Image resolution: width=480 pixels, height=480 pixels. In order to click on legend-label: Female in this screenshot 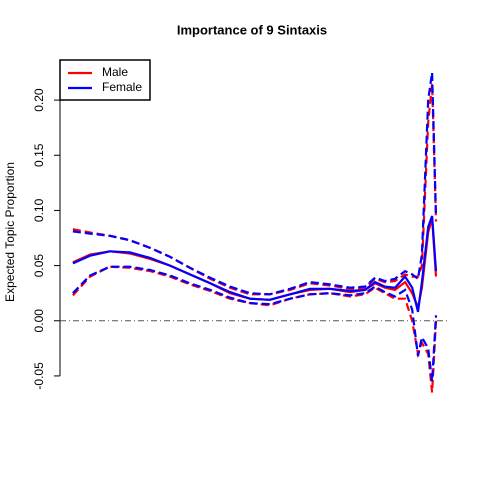, I will do `click(122, 87)`.